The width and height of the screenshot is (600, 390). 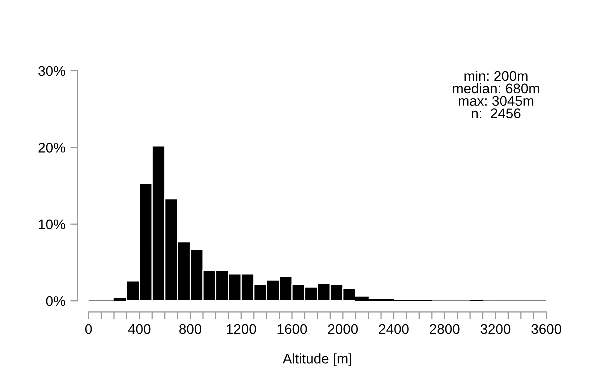 What do you see at coordinates (293, 329) in the screenshot?
I see `x-tick-label: 1600` at bounding box center [293, 329].